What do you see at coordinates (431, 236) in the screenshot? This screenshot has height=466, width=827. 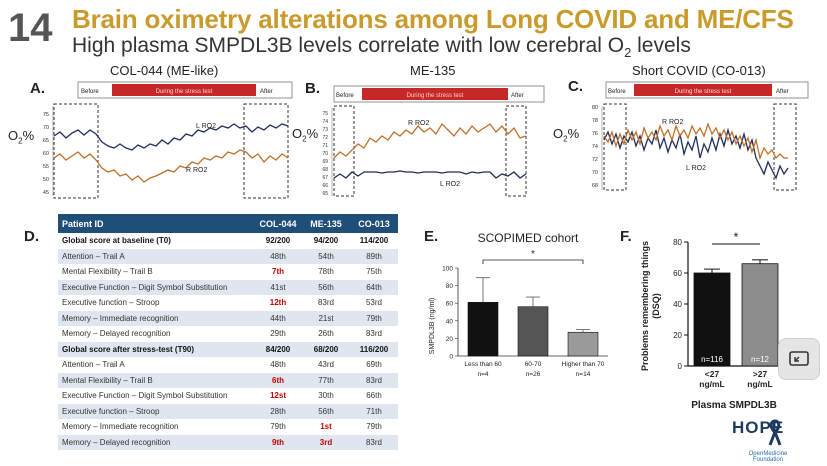 I see `panel-e-letter: E.` at bounding box center [431, 236].